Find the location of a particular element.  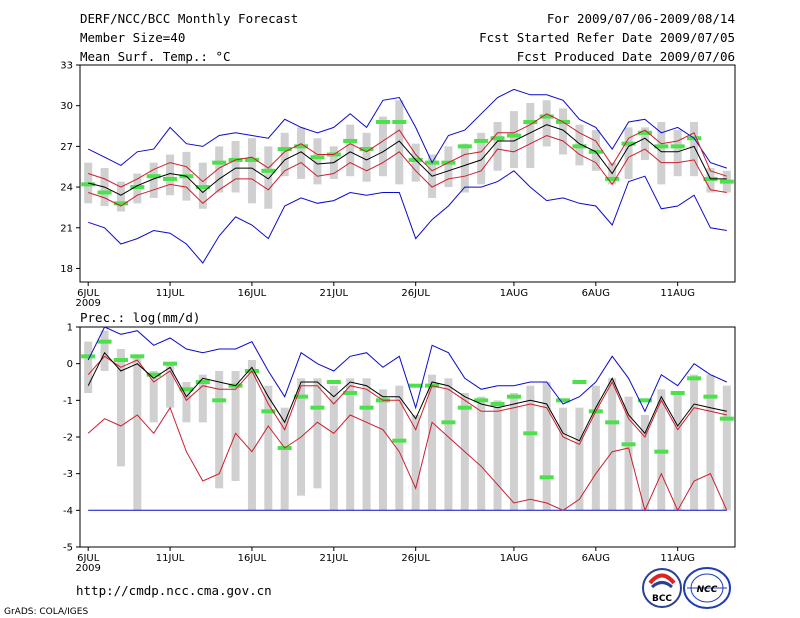

prec-xtick-label-16JUL: 16JUL is located at coordinates (252, 558).